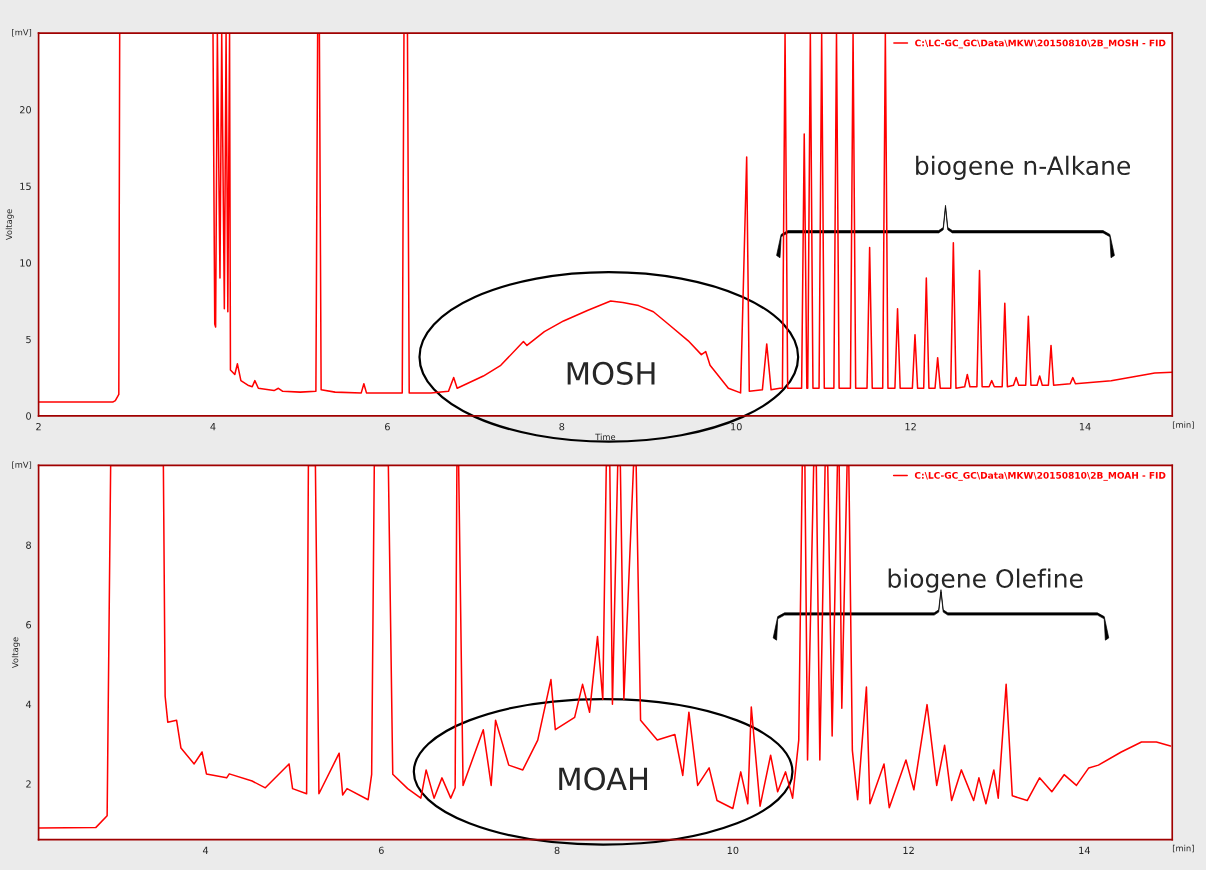 This screenshot has width=1206, height=870. I want to click on y-tick-label: 8, so click(28, 545).